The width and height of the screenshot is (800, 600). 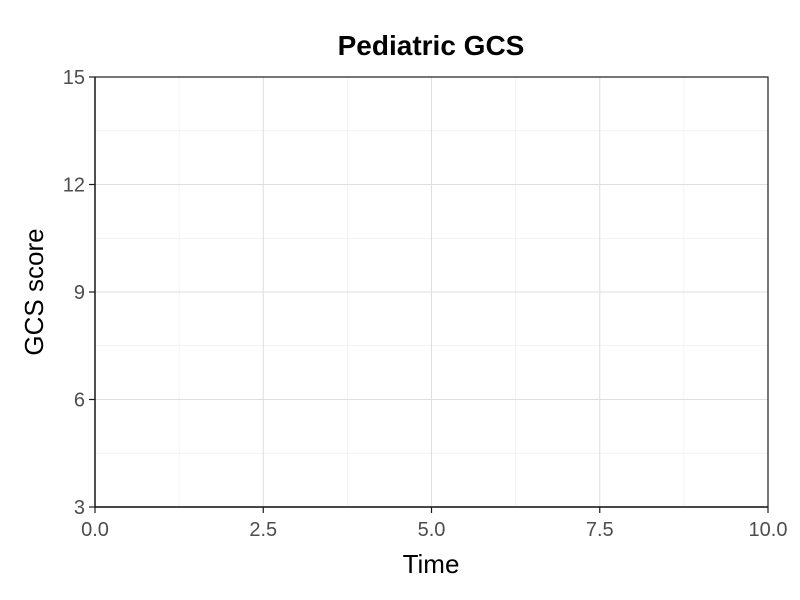 I want to click on x-tick-label: 7.5, so click(x=600, y=530).